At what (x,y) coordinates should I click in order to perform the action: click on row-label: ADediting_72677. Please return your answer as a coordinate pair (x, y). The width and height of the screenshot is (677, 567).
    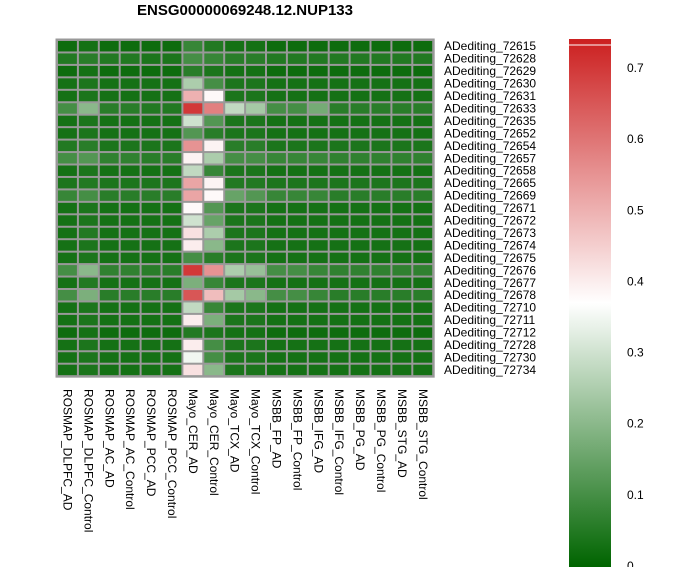
    Looking at the image, I should click on (490, 283).